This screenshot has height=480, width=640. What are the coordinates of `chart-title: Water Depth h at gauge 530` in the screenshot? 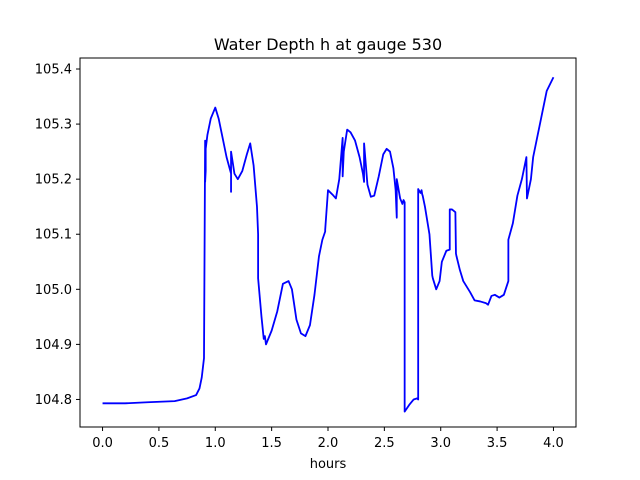 It's located at (328, 44).